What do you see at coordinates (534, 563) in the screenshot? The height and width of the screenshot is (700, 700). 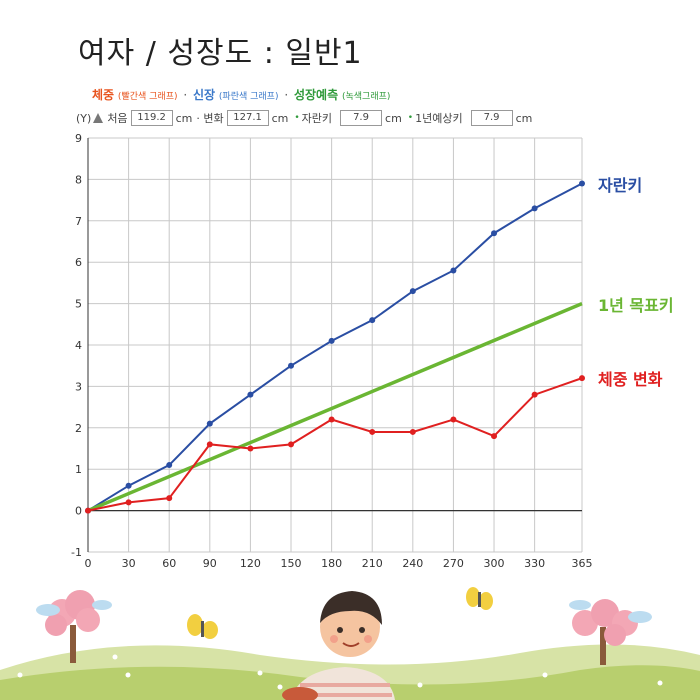 I see `x-tick-label: 330` at bounding box center [534, 563].